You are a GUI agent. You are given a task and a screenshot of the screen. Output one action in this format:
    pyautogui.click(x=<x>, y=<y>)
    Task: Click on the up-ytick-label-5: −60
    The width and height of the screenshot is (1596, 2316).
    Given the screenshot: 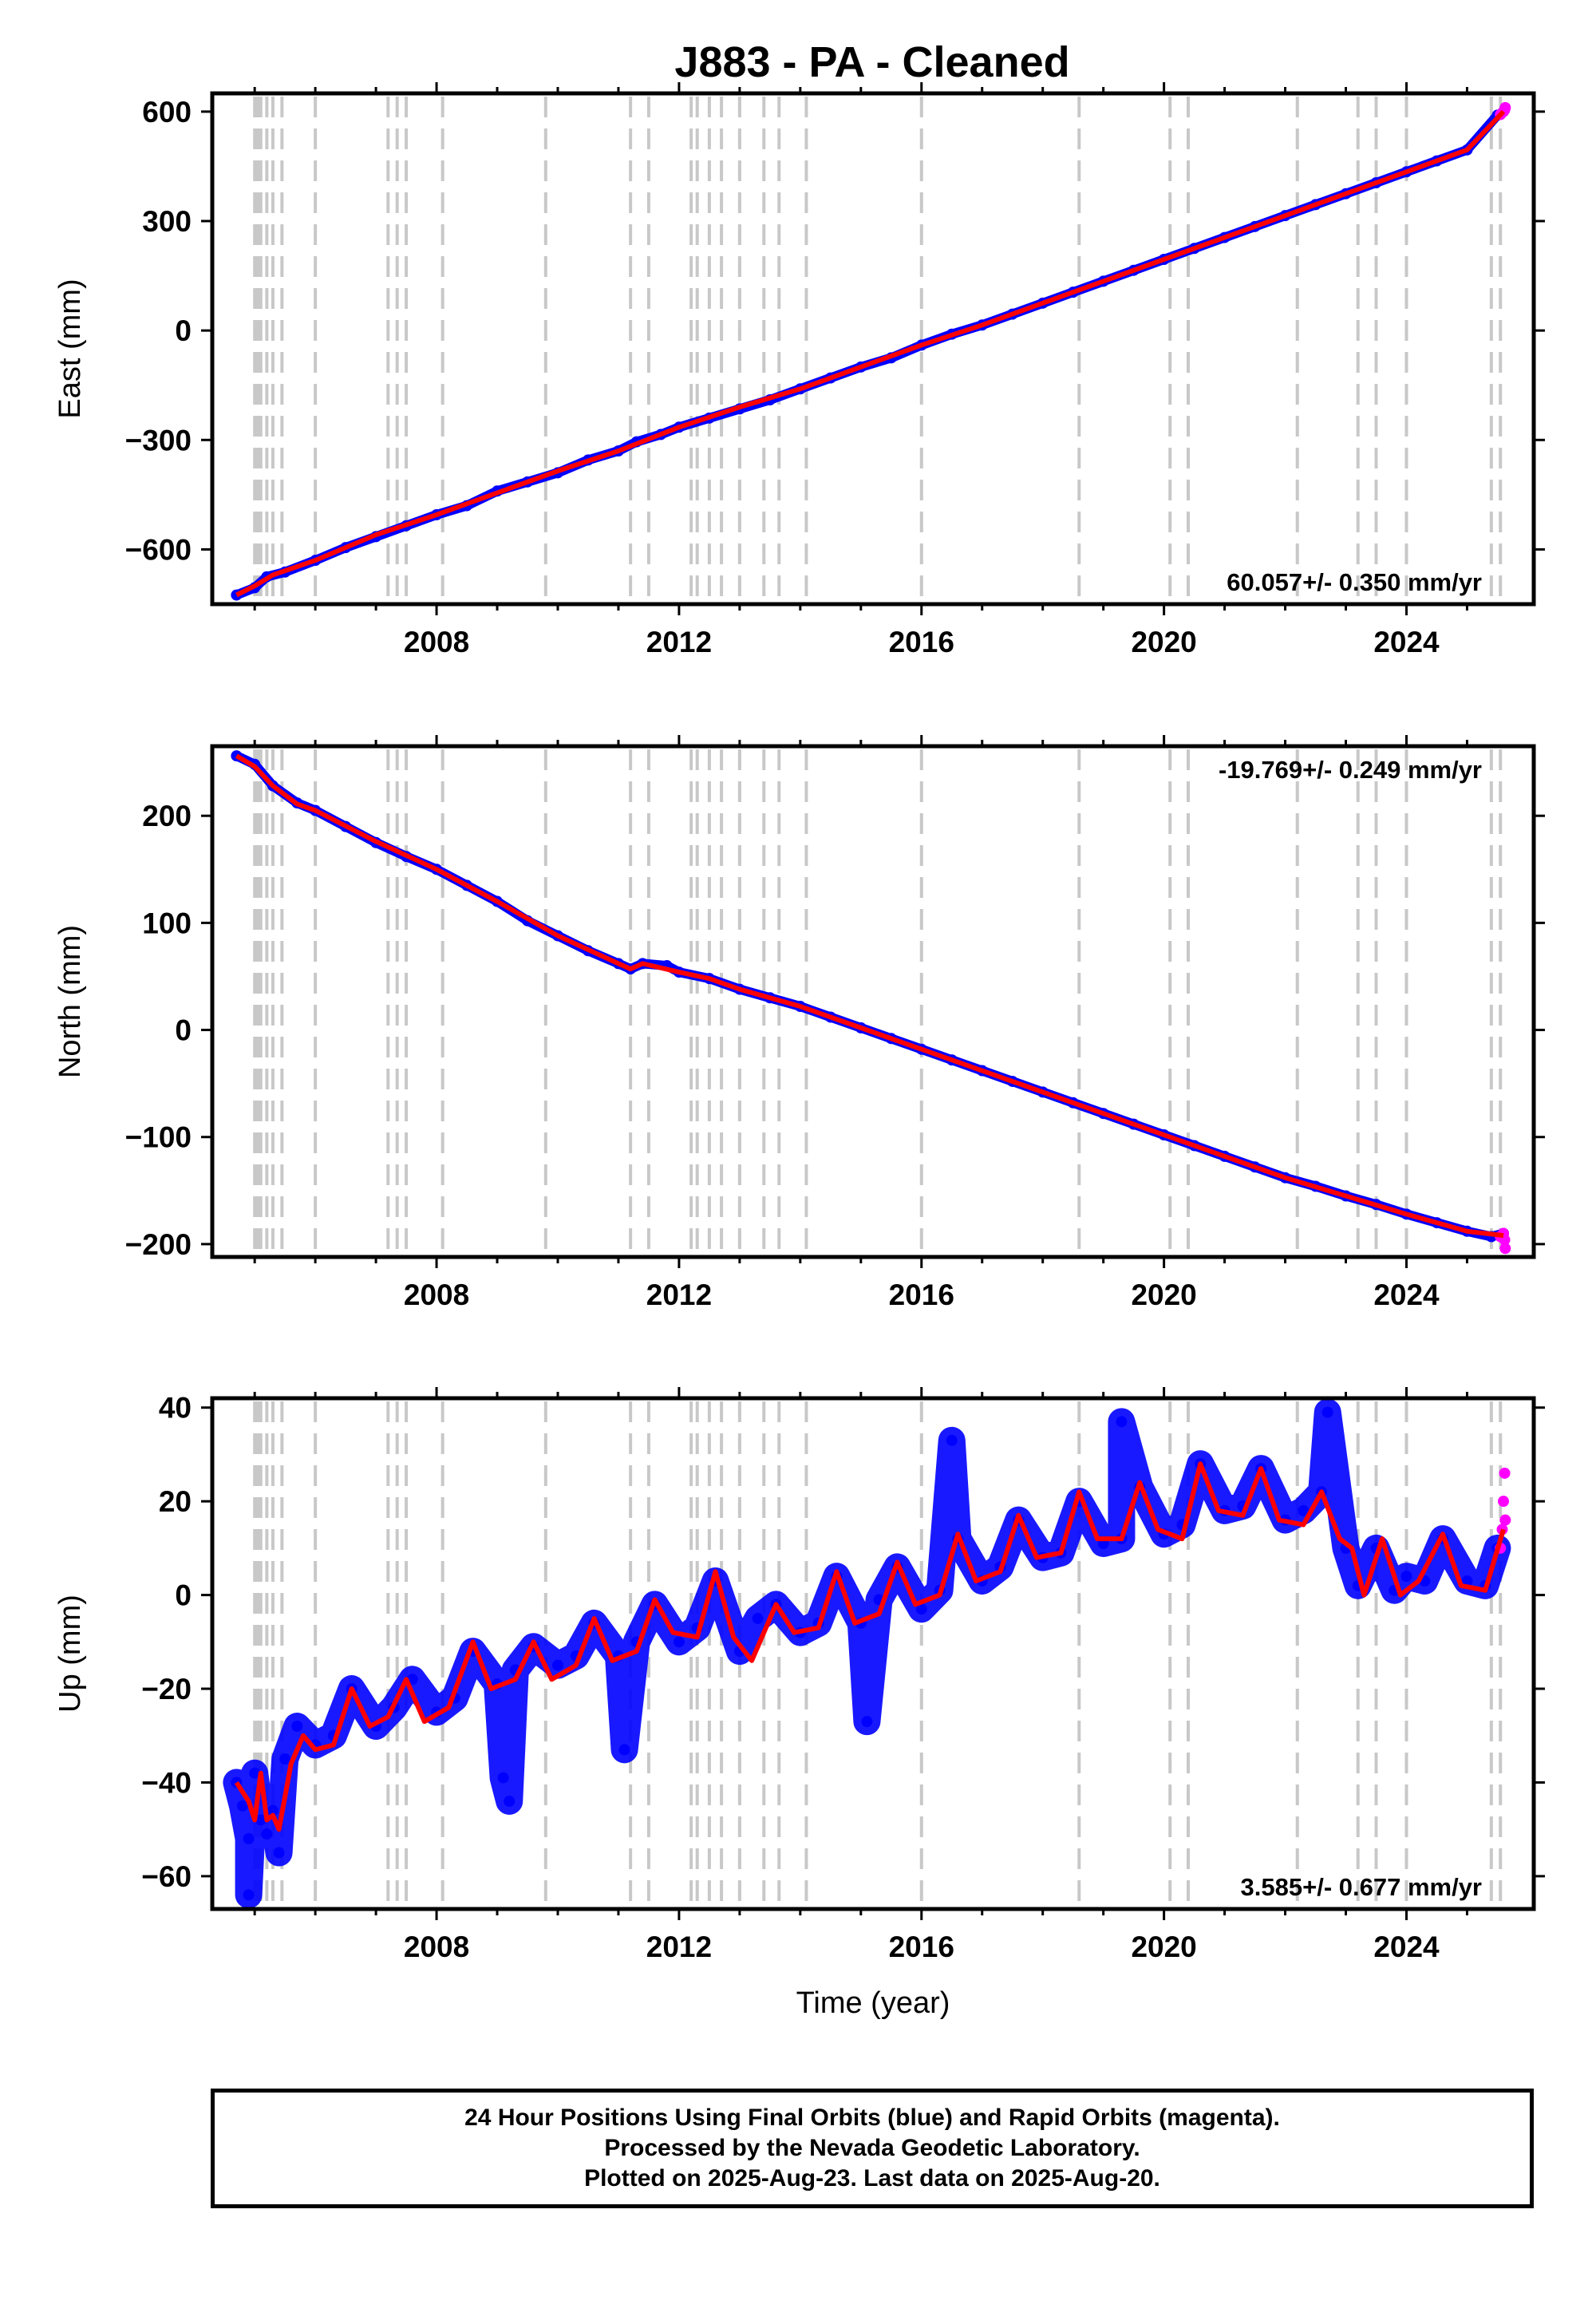 What is the action you would take?
    pyautogui.click(x=166, y=1876)
    